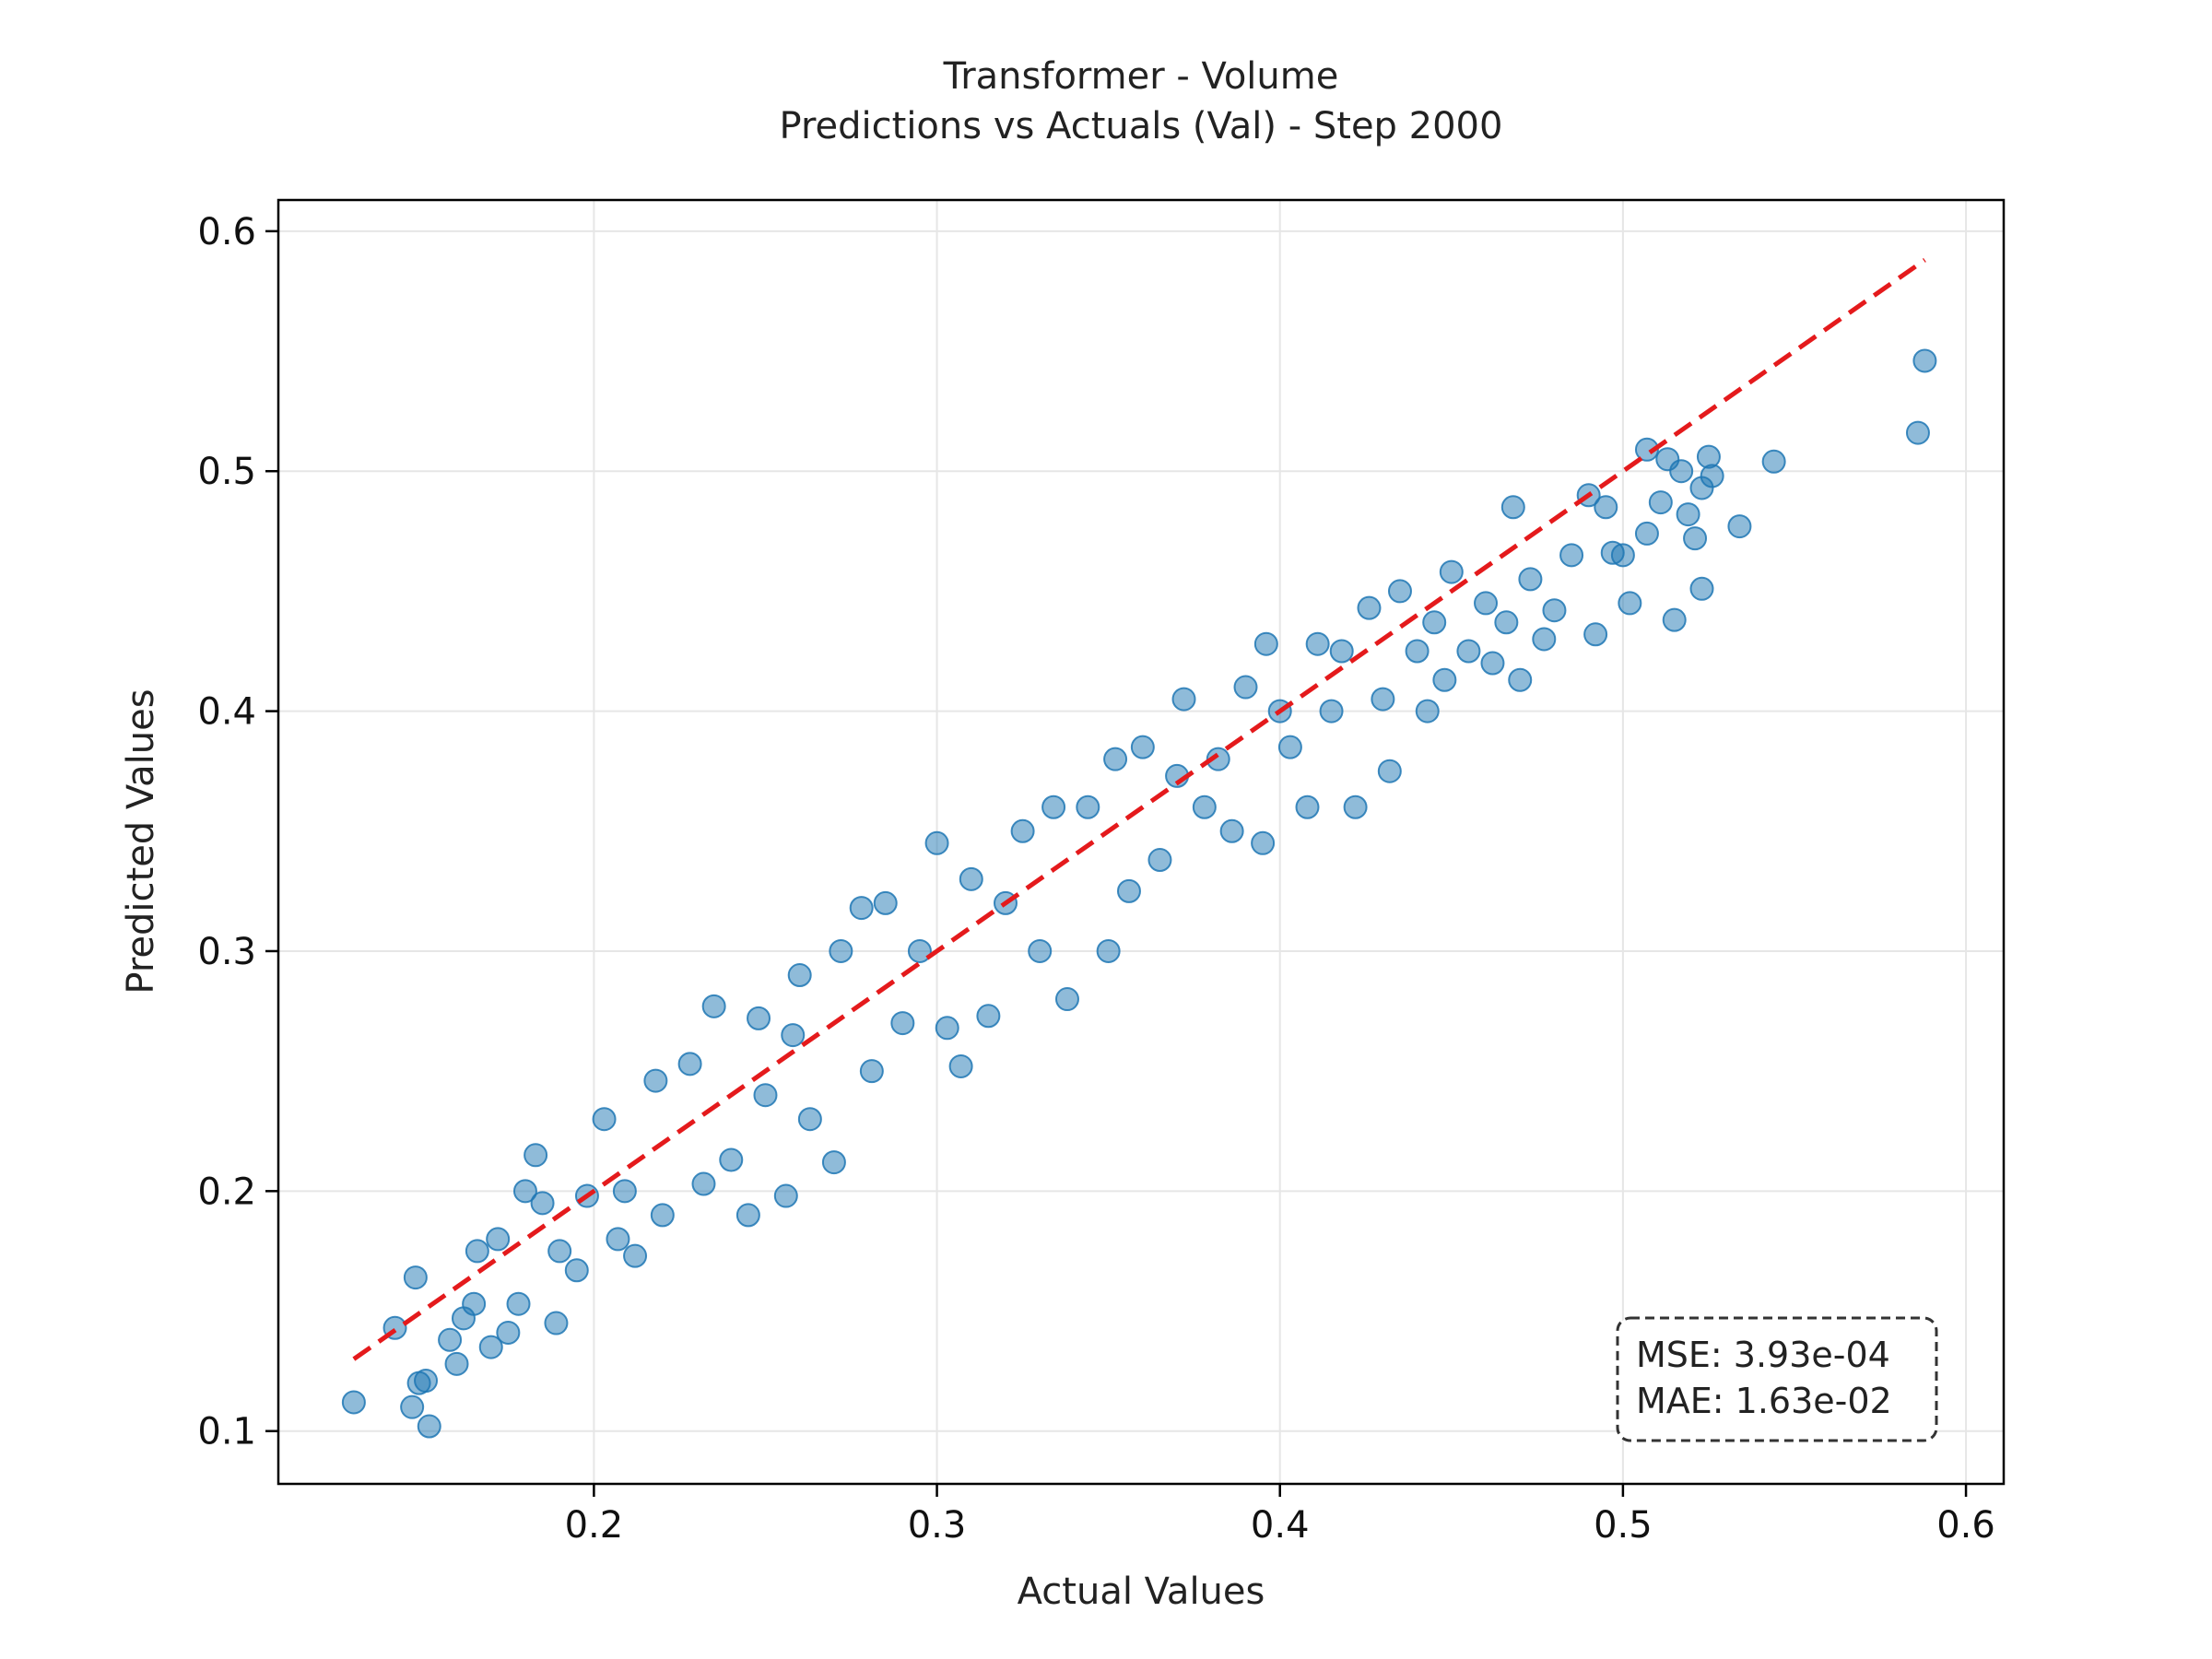 The width and height of the screenshot is (2212, 1659). What do you see at coordinates (226, 1432) in the screenshot?
I see `y-tick-label: 0.1` at bounding box center [226, 1432].